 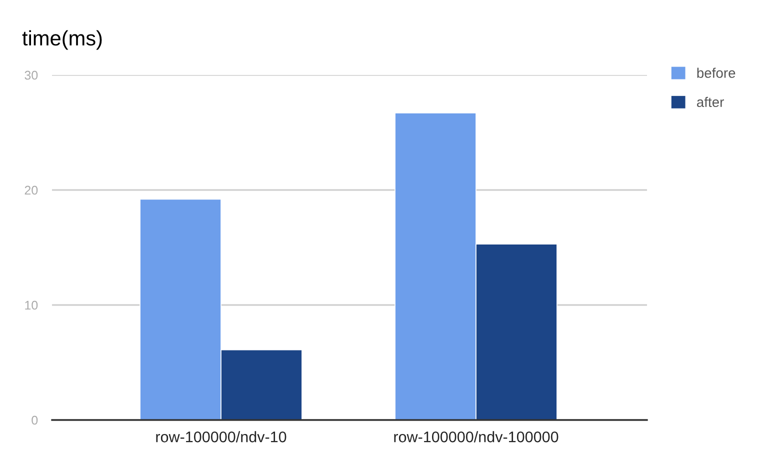 What do you see at coordinates (710, 102) in the screenshot?
I see `legend-label: after` at bounding box center [710, 102].